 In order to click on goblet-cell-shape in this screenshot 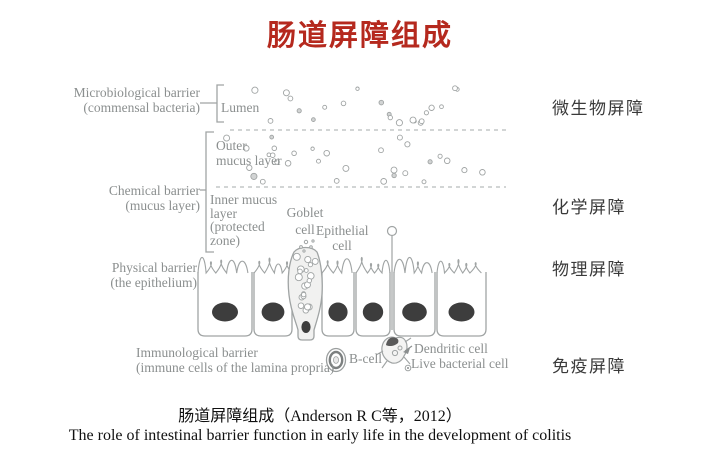, I will do `click(305, 290)`.